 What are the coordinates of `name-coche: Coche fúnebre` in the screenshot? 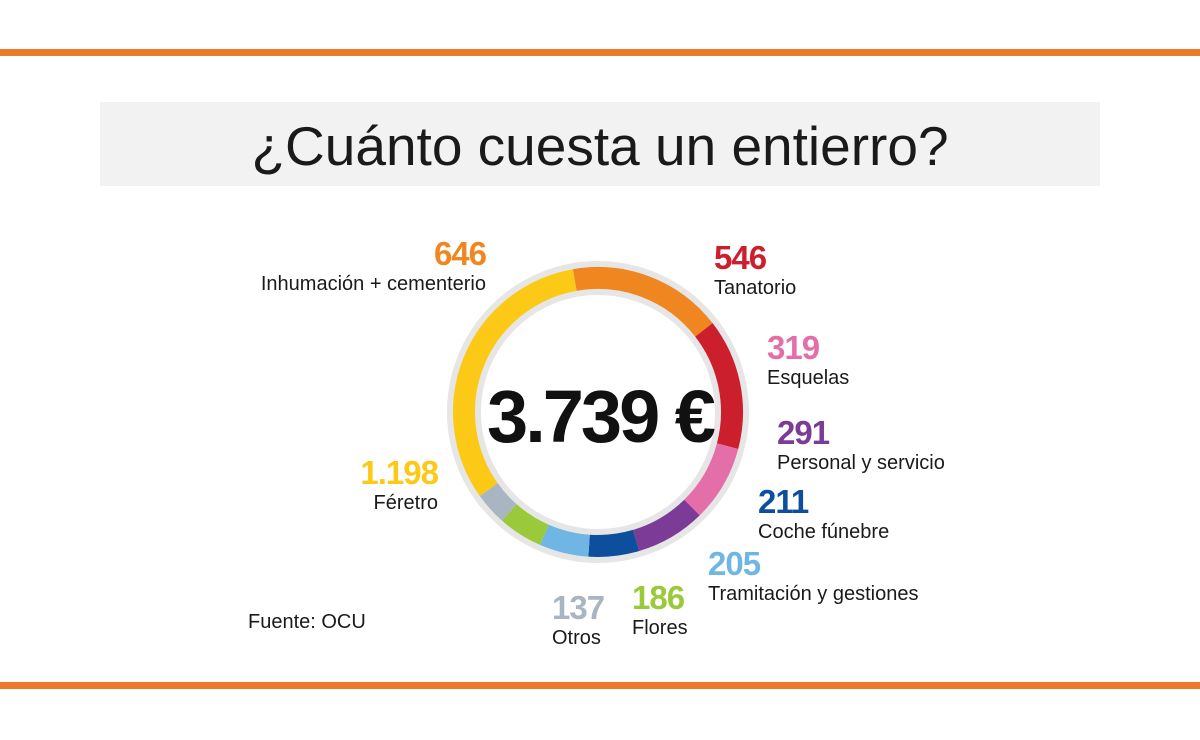 It's located at (824, 532).